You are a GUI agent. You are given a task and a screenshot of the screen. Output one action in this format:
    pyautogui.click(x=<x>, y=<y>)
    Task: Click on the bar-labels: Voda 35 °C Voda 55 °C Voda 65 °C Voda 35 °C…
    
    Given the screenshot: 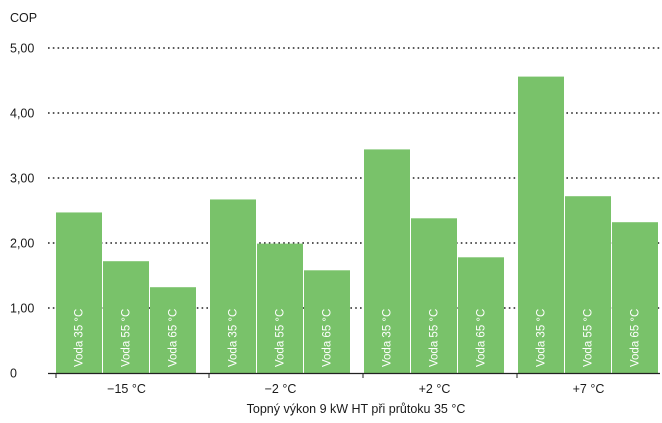 What is the action you would take?
    pyautogui.click(x=358, y=338)
    